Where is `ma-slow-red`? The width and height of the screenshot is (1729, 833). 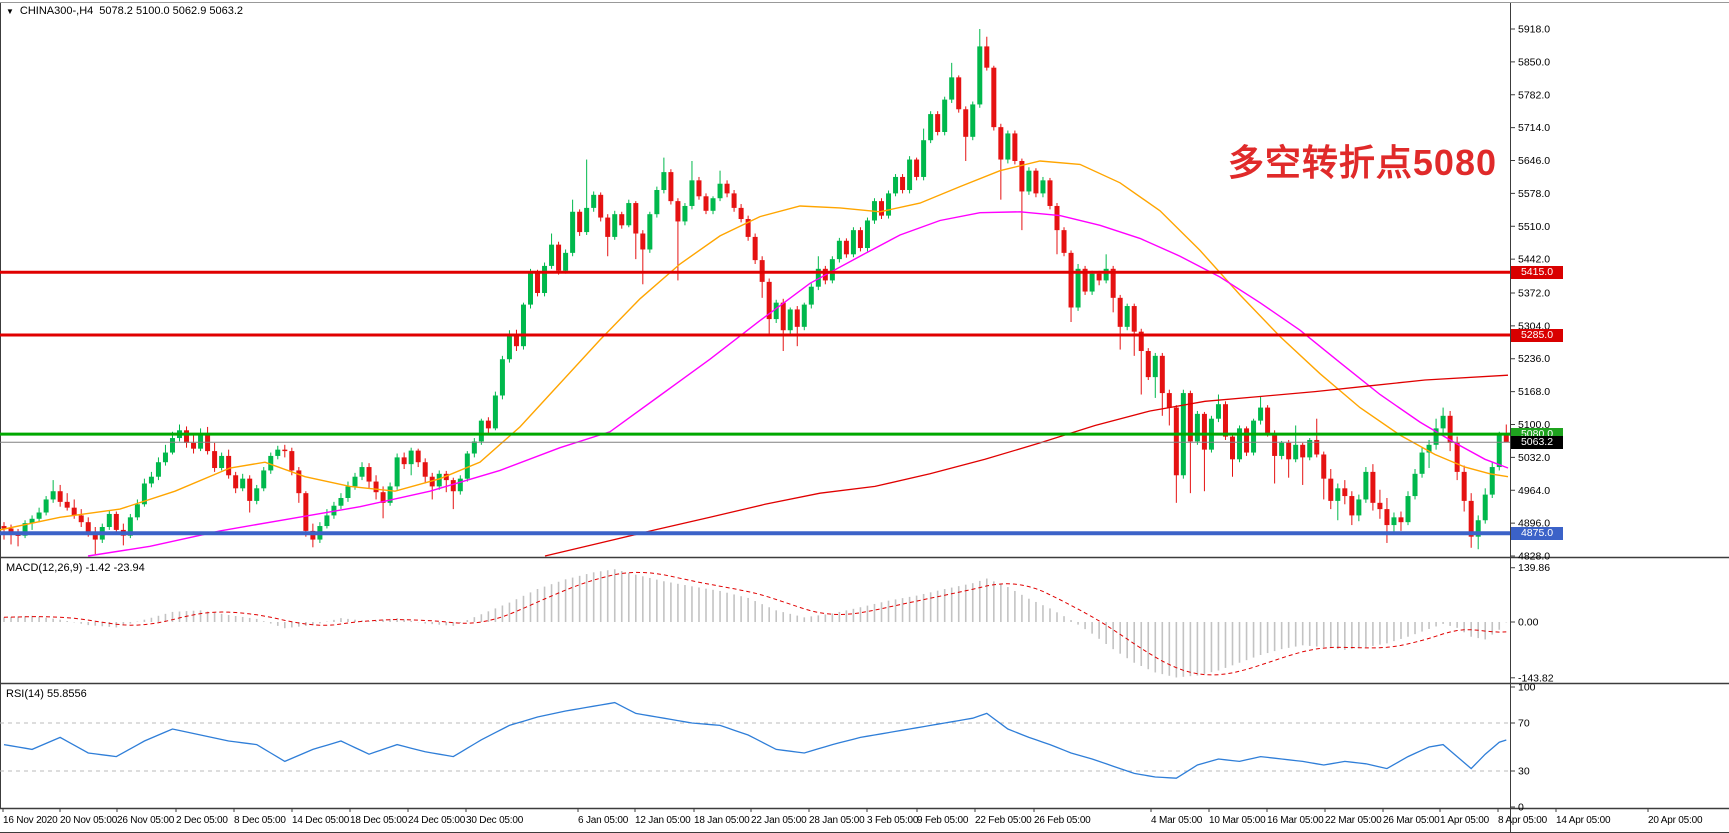
ma-slow-red is located at coordinates (1026, 465).